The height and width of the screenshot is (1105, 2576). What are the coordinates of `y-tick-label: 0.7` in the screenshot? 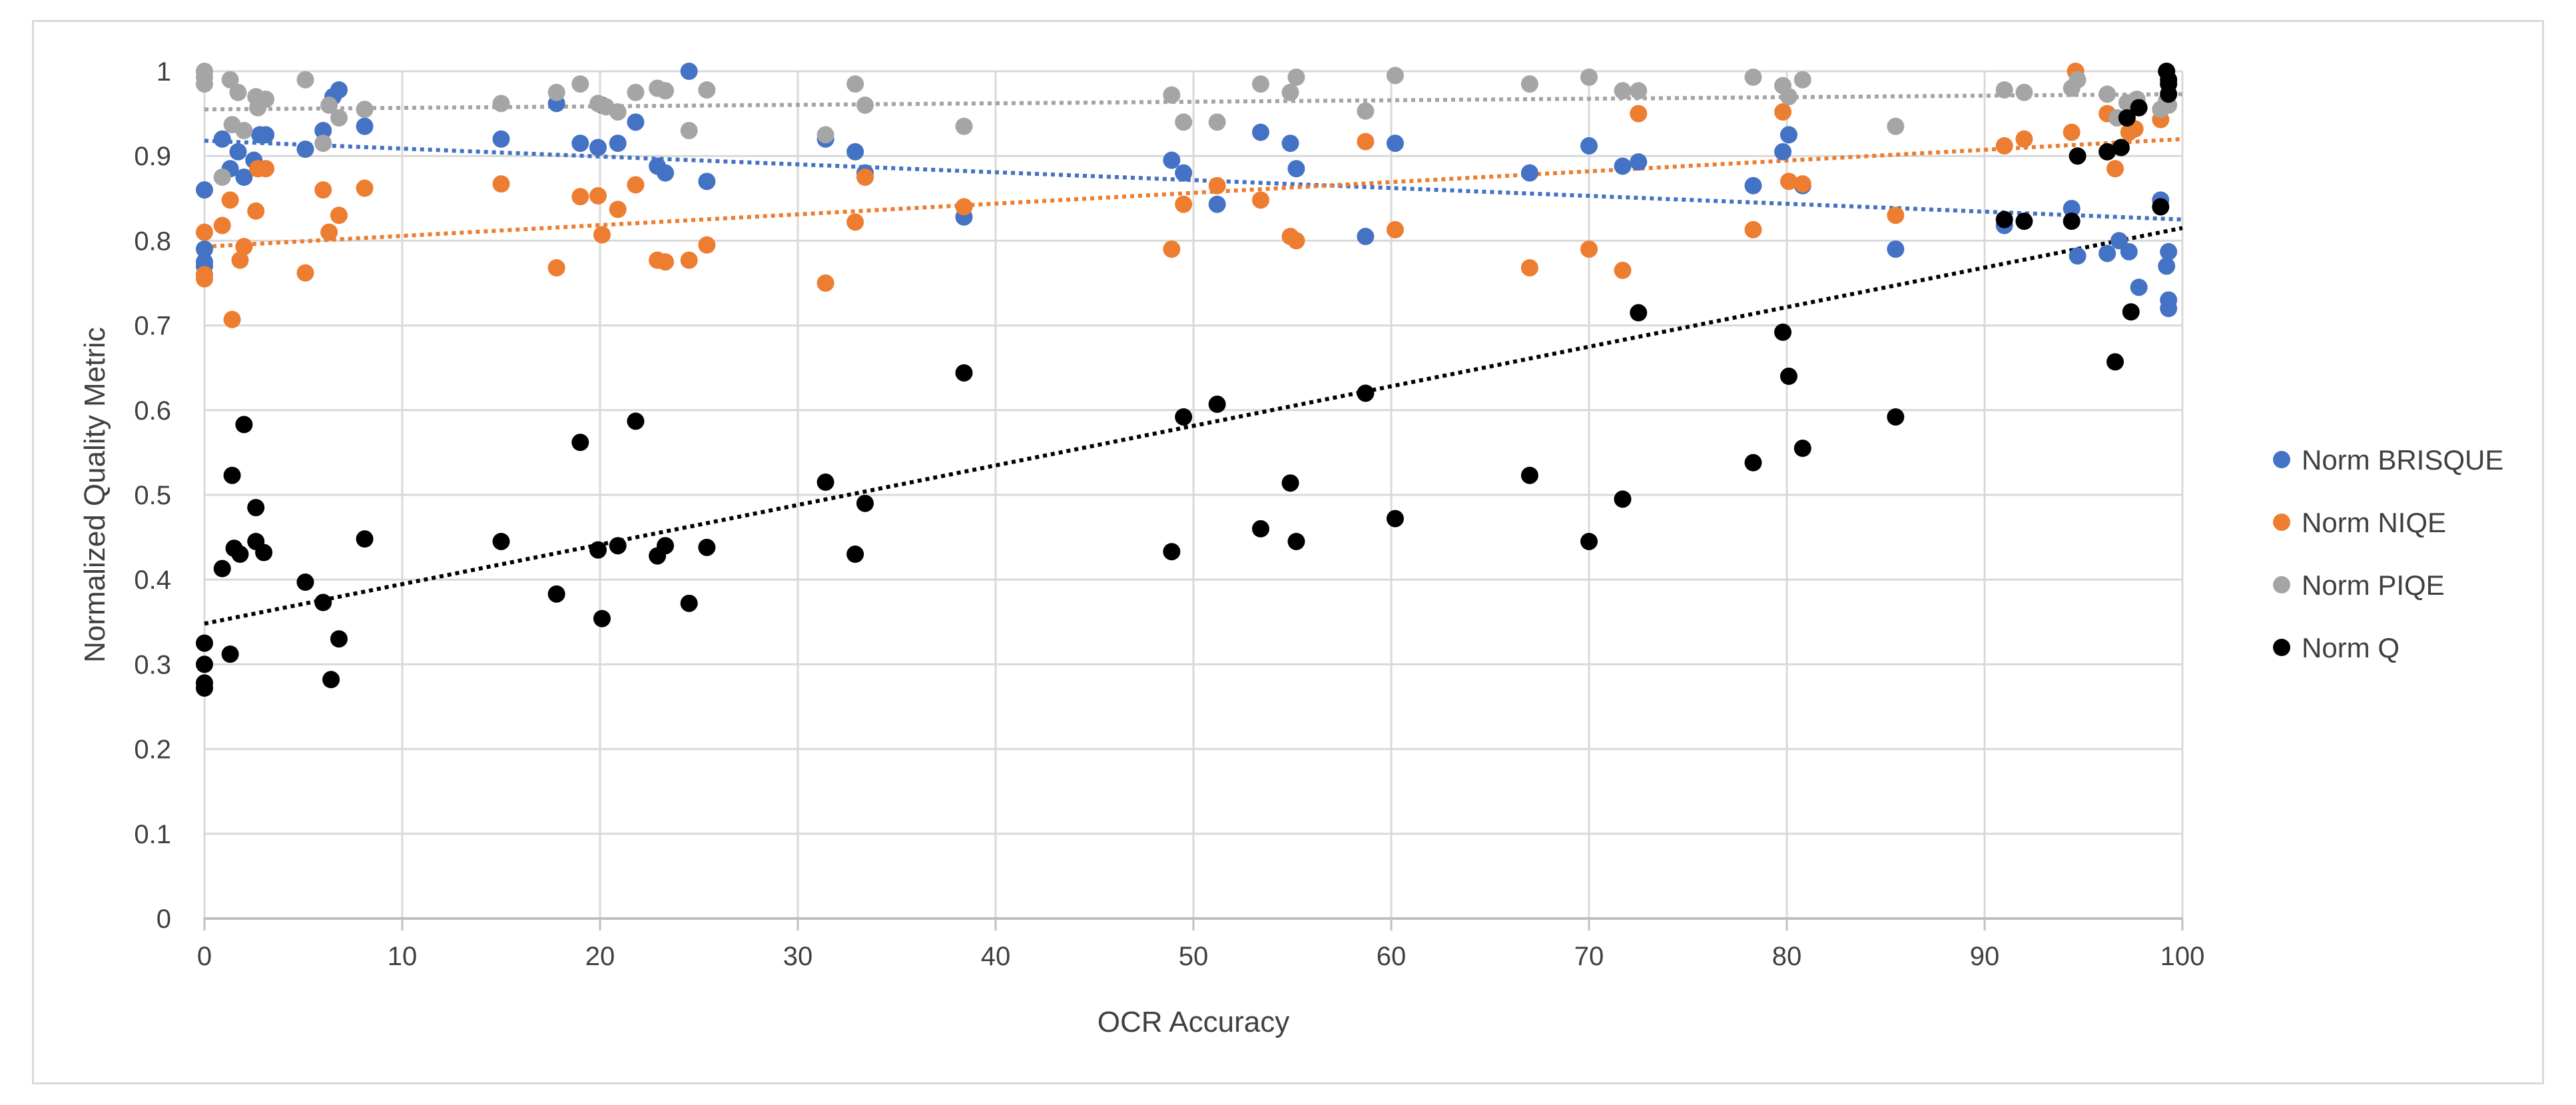 It's located at (152, 326).